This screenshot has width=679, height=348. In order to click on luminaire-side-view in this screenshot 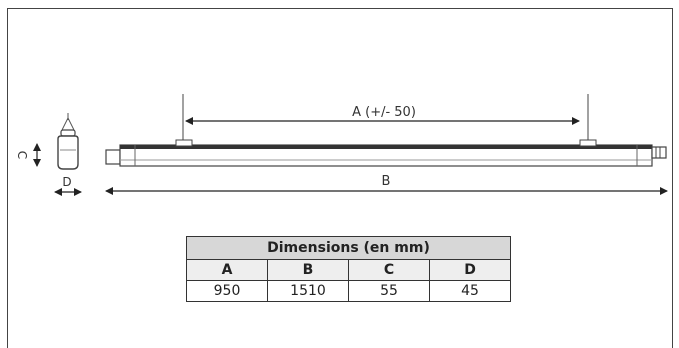, I will do `click(386, 153)`.